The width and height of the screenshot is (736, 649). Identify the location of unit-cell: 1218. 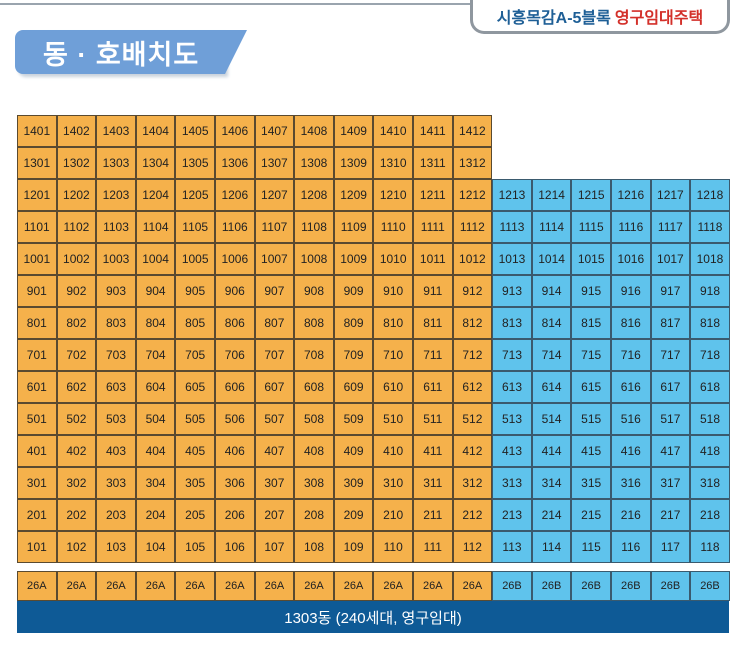
(710, 195).